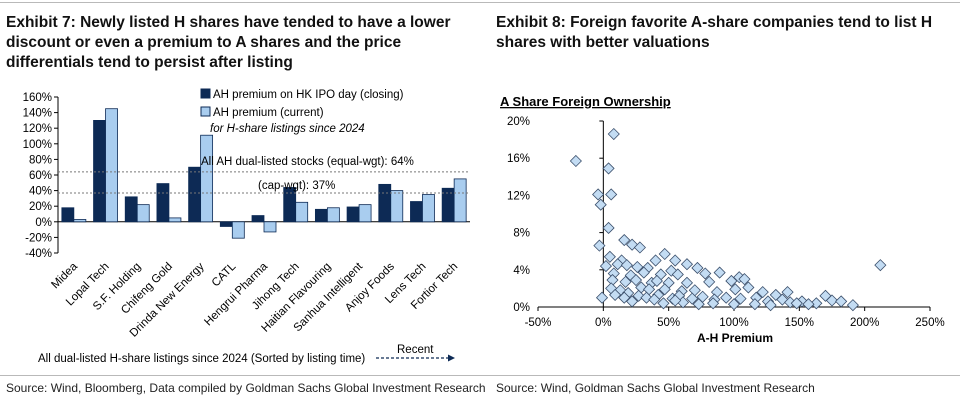  What do you see at coordinates (111, 165) in the screenshot?
I see `bar-lopal-tech-current` at bounding box center [111, 165].